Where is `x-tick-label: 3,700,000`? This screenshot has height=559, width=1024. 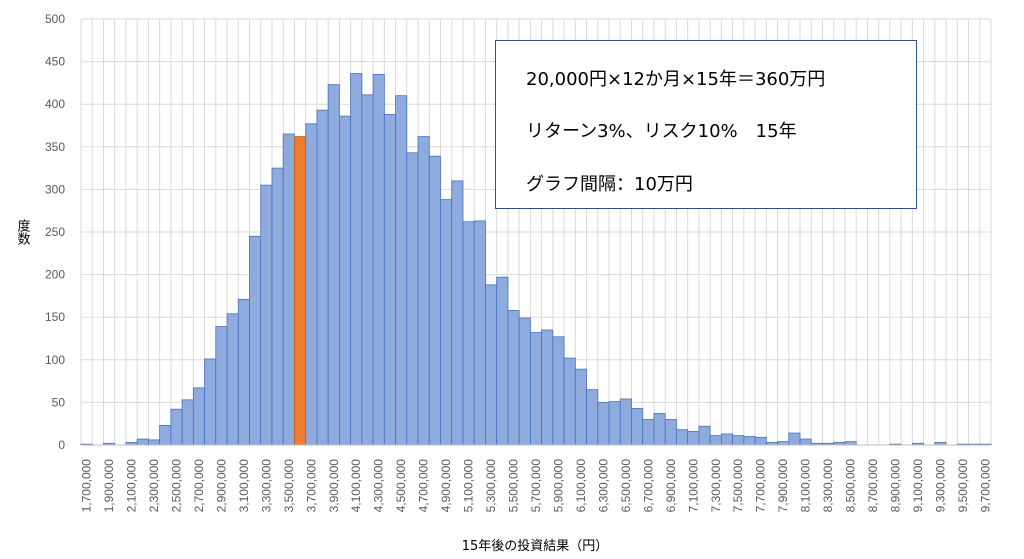 x-tick-label: 3,700,000 is located at coordinates (311, 486).